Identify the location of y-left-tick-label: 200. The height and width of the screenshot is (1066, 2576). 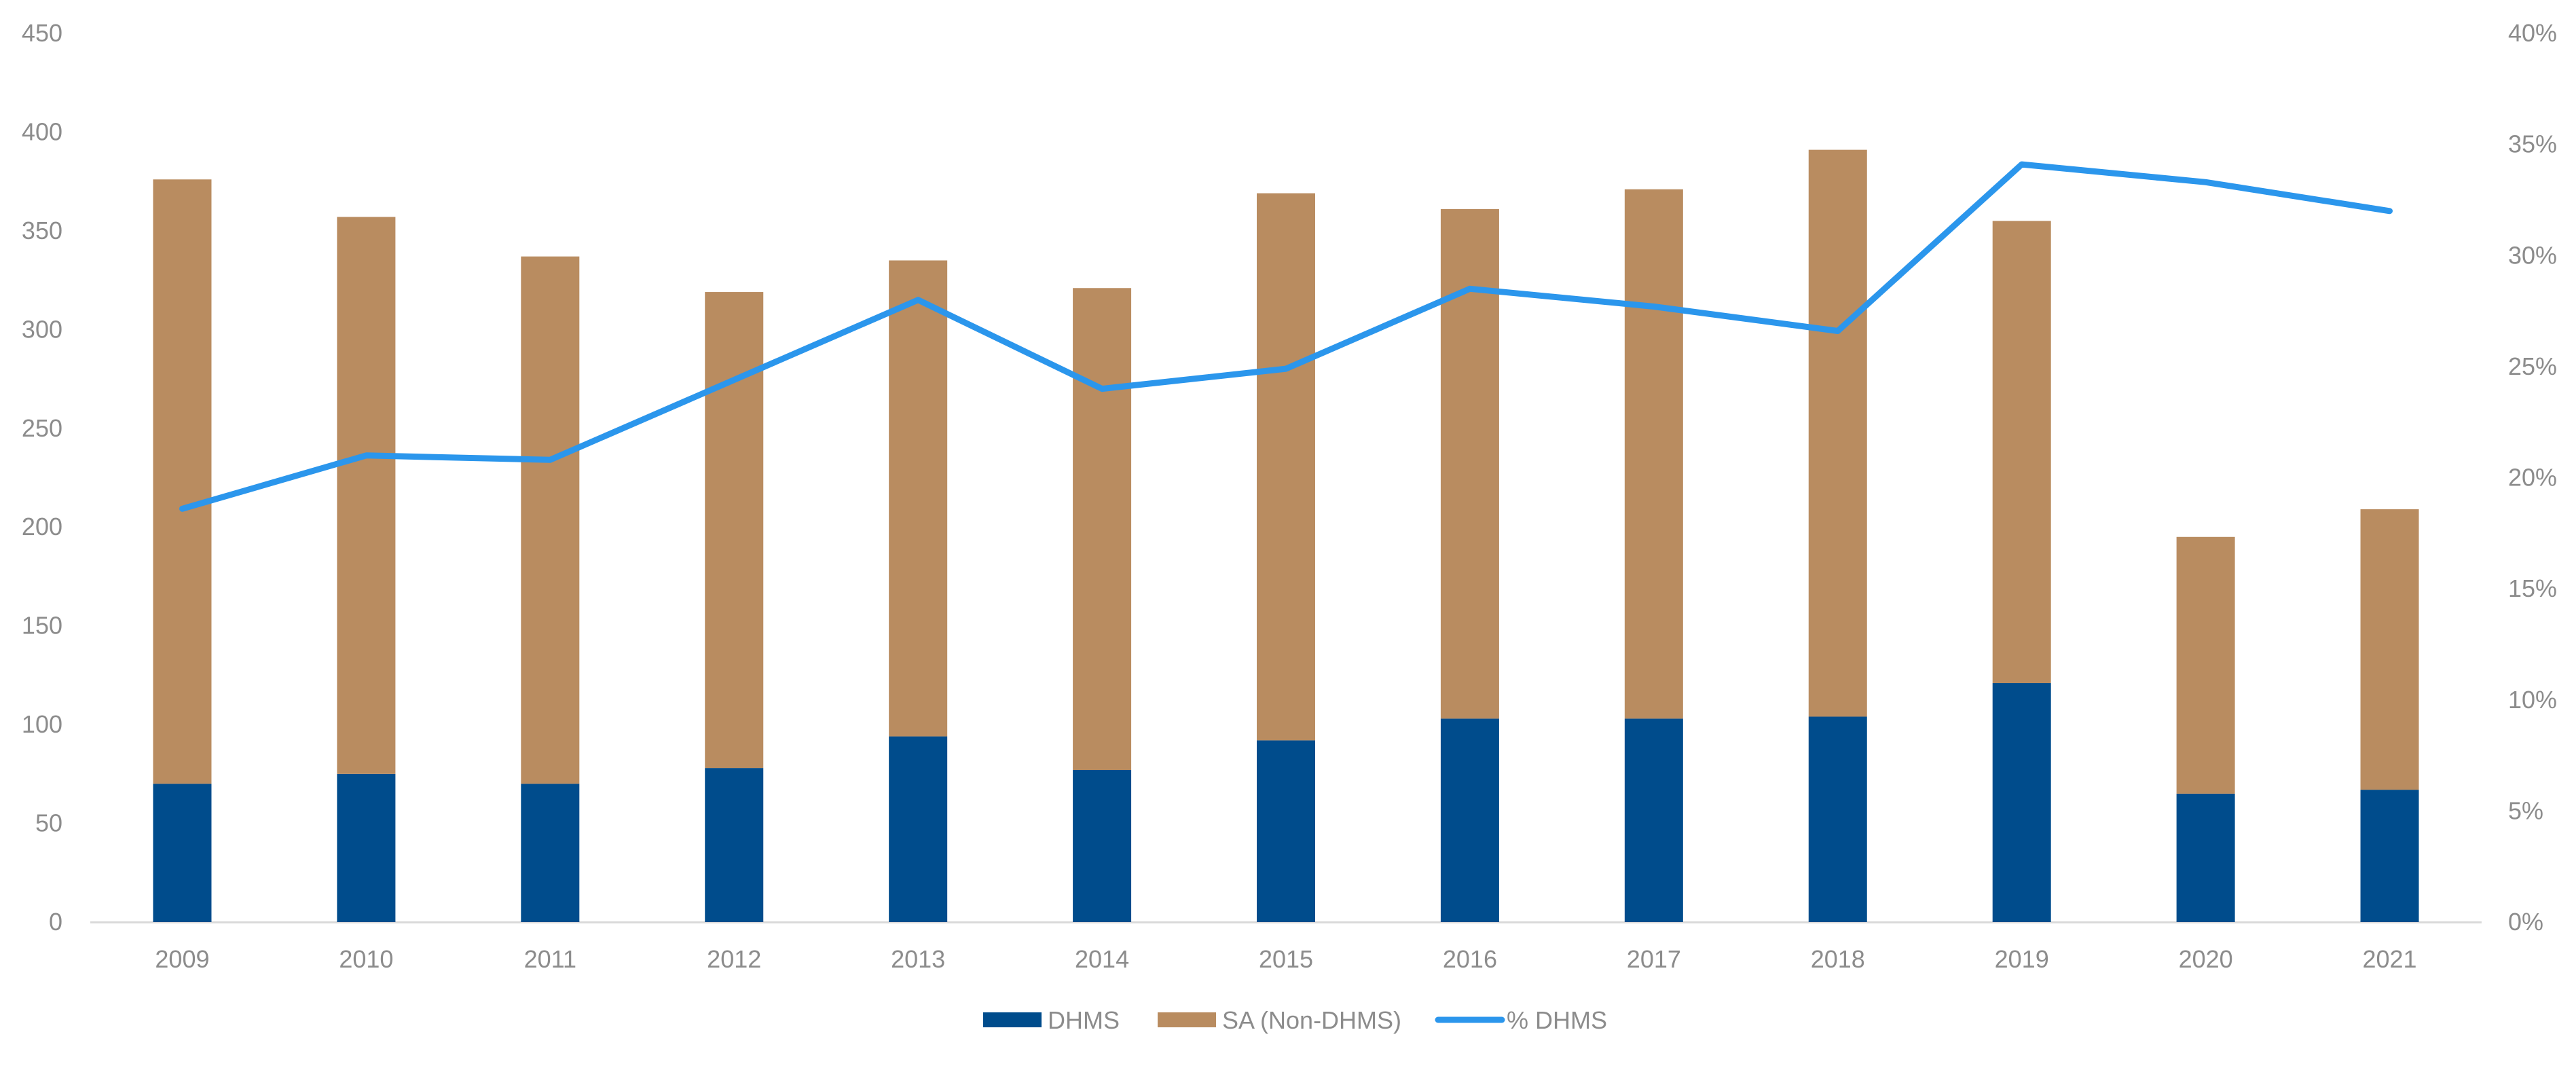
(42, 526).